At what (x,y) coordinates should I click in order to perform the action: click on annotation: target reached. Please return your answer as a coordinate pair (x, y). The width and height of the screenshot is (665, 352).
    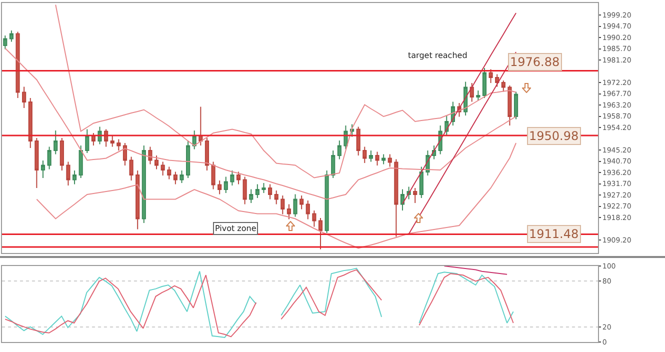
    Looking at the image, I should click on (438, 55).